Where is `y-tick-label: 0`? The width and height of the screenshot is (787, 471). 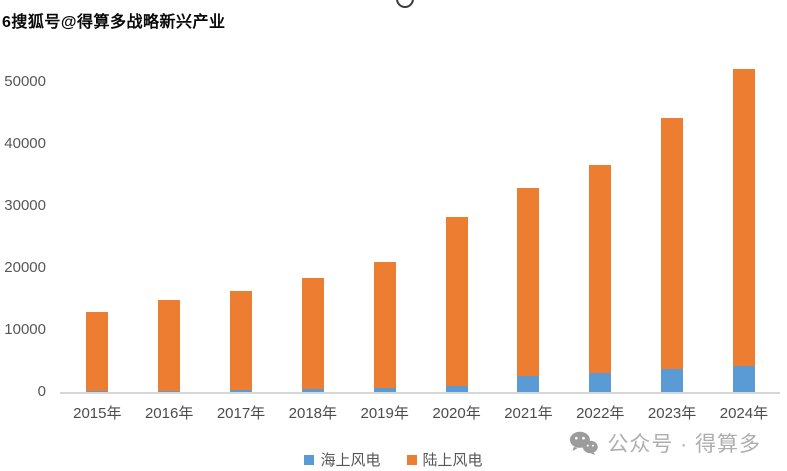
y-tick-label: 0 is located at coordinates (41, 391).